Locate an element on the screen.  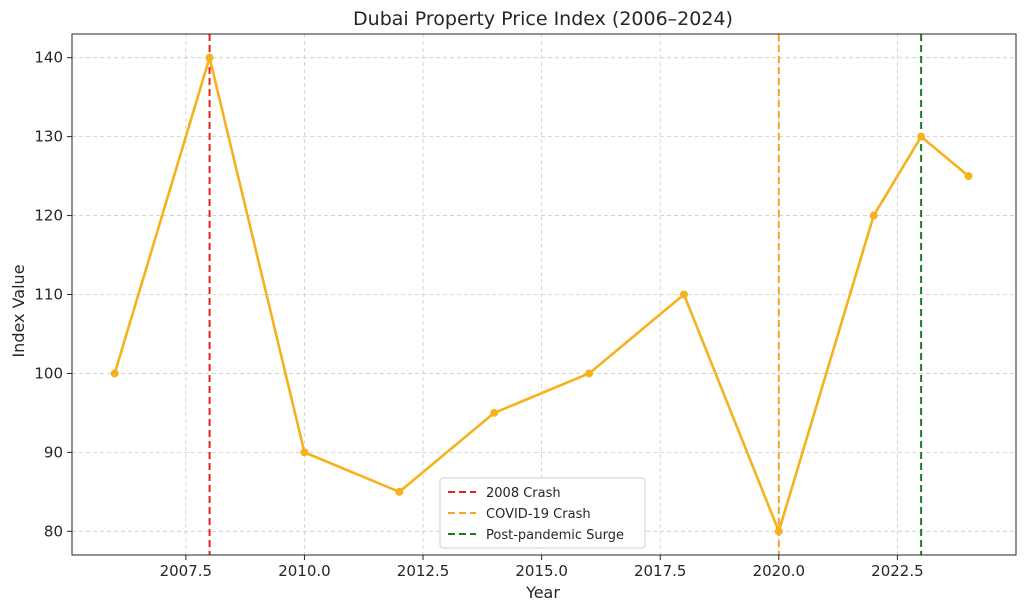
x-tick-label: 2012.5 is located at coordinates (423, 571).